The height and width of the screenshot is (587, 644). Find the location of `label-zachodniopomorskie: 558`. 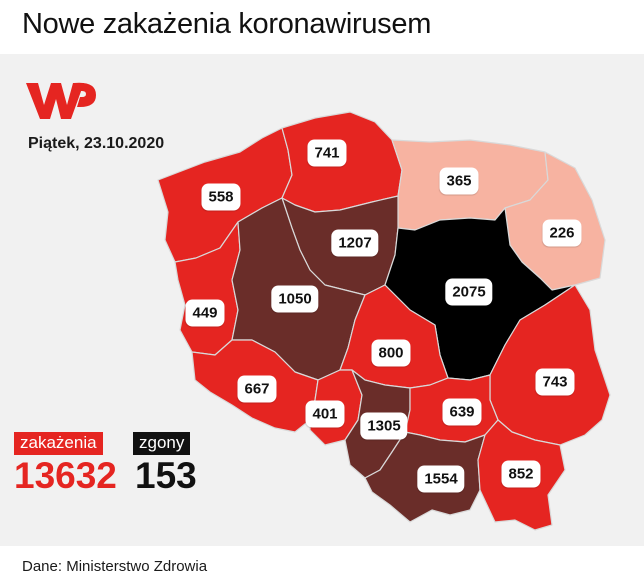

label-zachodniopomorskie: 558 is located at coordinates (221, 197).